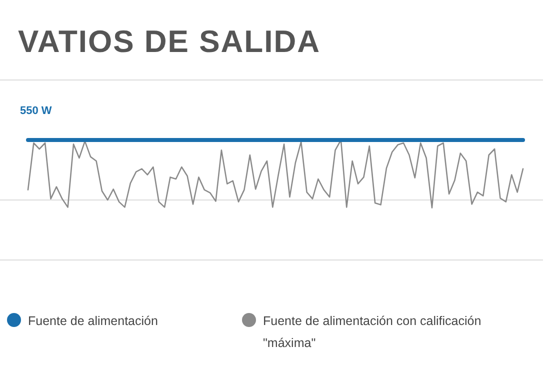  I want to click on legend-label: Fuente de alimentación con calificación "máxima", so click(372, 332).